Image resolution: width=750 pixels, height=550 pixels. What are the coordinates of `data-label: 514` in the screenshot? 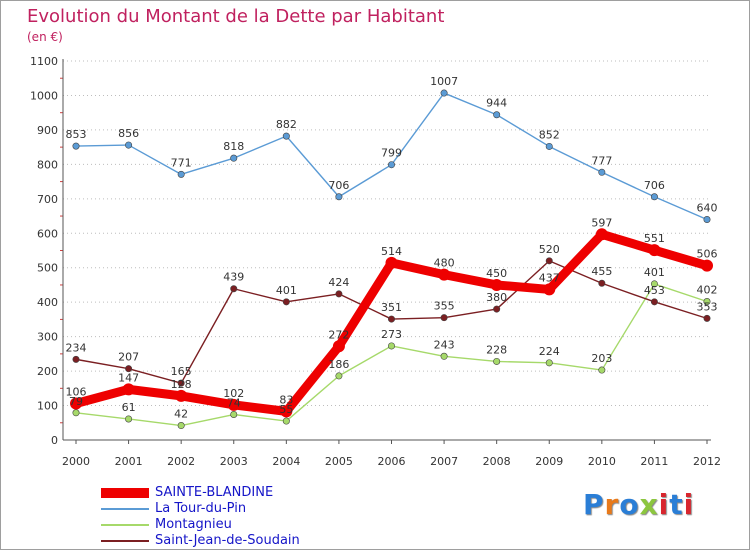 It's located at (391, 251).